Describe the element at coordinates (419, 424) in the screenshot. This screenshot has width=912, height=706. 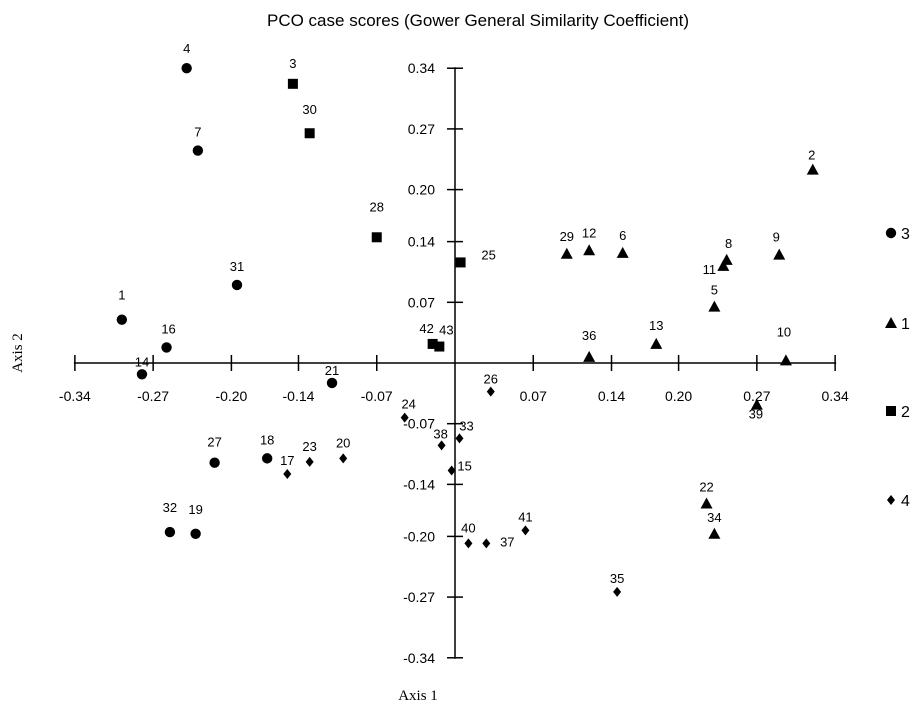
I see `y-tick-label: -0.07` at that location.